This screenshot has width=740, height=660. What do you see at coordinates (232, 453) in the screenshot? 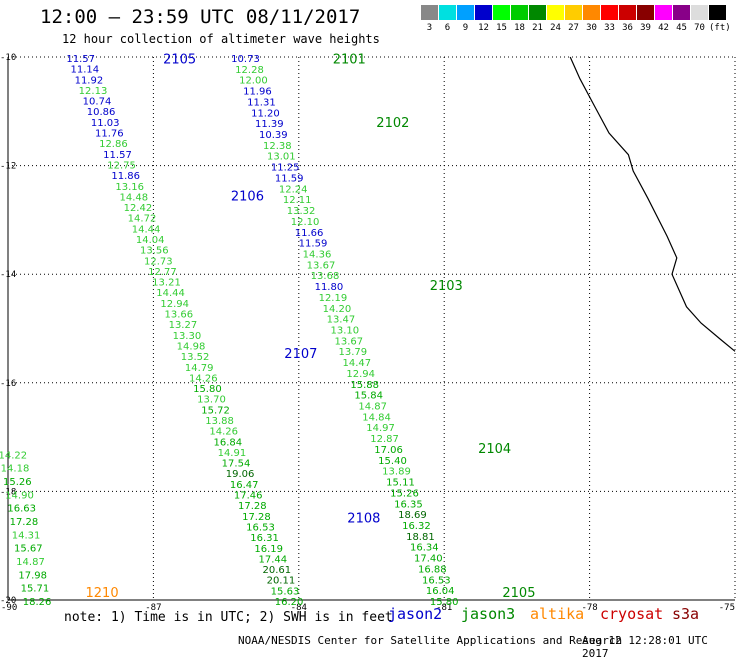
I see `swh-value: 14.91` at bounding box center [232, 453].